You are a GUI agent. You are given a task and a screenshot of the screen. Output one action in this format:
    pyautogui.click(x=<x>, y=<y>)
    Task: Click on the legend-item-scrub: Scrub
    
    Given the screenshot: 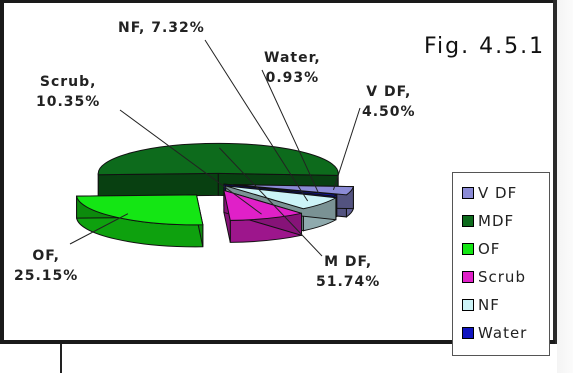 What is the action you would take?
    pyautogui.click(x=494, y=277)
    